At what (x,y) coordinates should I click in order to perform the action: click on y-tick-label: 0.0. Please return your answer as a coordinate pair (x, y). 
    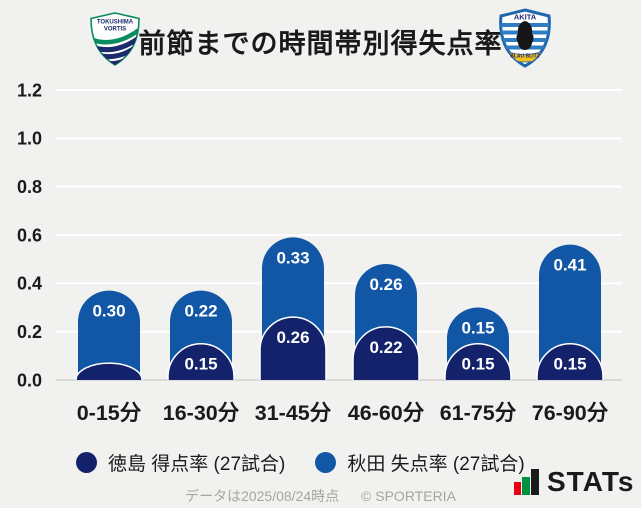
    Looking at the image, I should click on (29, 380).